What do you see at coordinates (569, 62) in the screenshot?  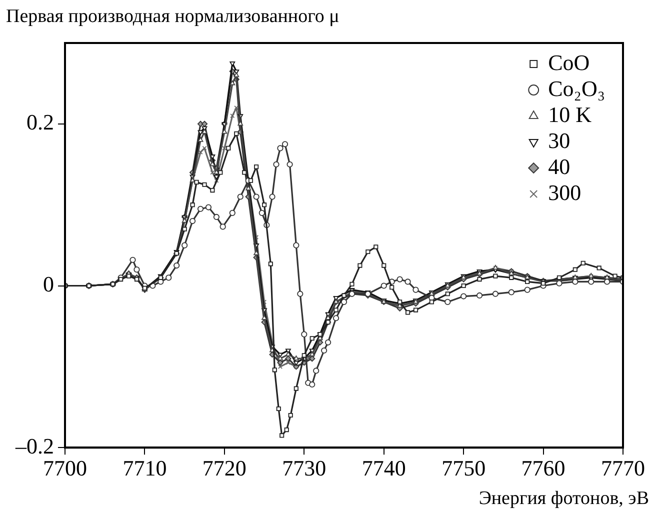 I see `legend-label: CoO` at bounding box center [569, 62].